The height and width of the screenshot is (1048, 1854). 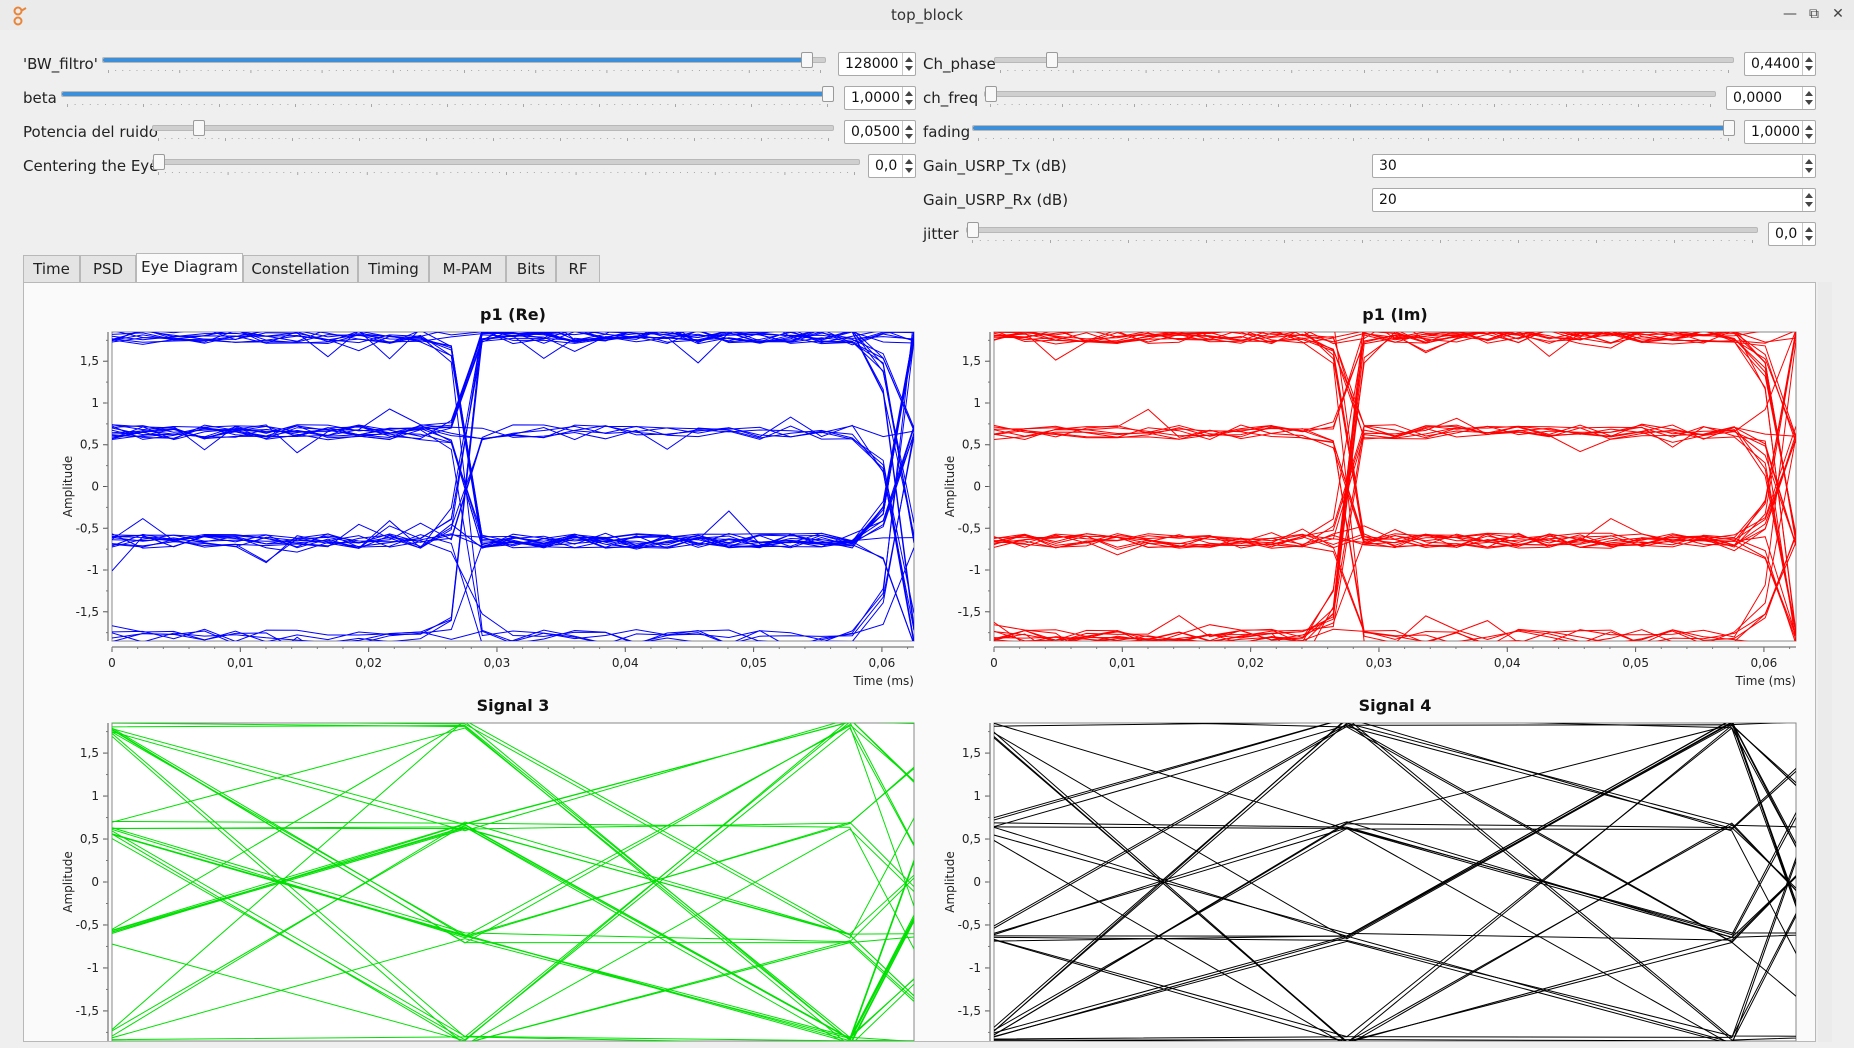 What do you see at coordinates (973, 230) in the screenshot?
I see `jitter-slider-handle` at bounding box center [973, 230].